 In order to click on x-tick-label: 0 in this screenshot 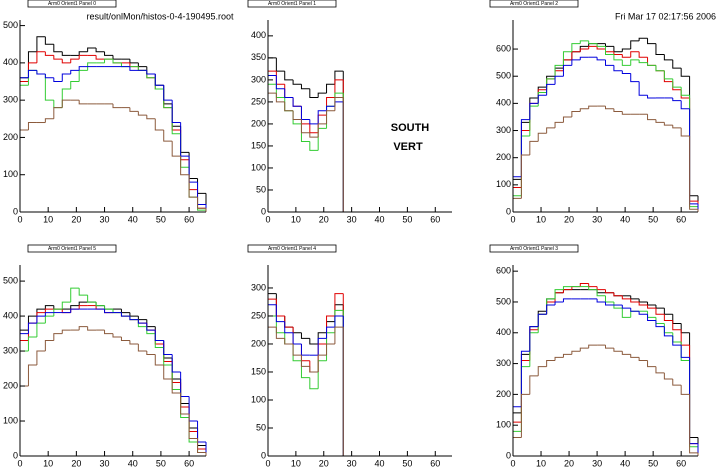, I will do `click(19, 219)`.